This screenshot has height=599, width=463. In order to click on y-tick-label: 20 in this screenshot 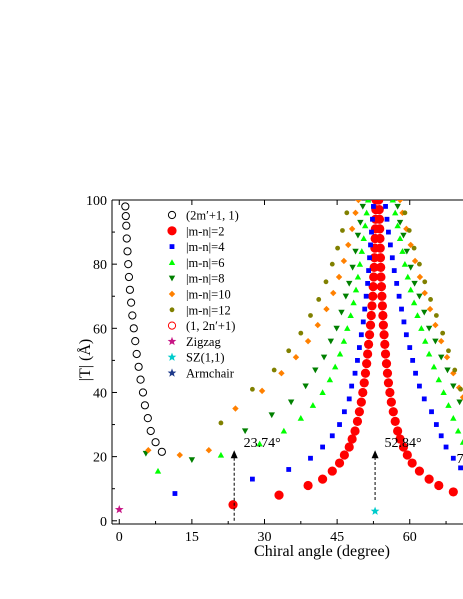, I will do `click(100, 458)`.